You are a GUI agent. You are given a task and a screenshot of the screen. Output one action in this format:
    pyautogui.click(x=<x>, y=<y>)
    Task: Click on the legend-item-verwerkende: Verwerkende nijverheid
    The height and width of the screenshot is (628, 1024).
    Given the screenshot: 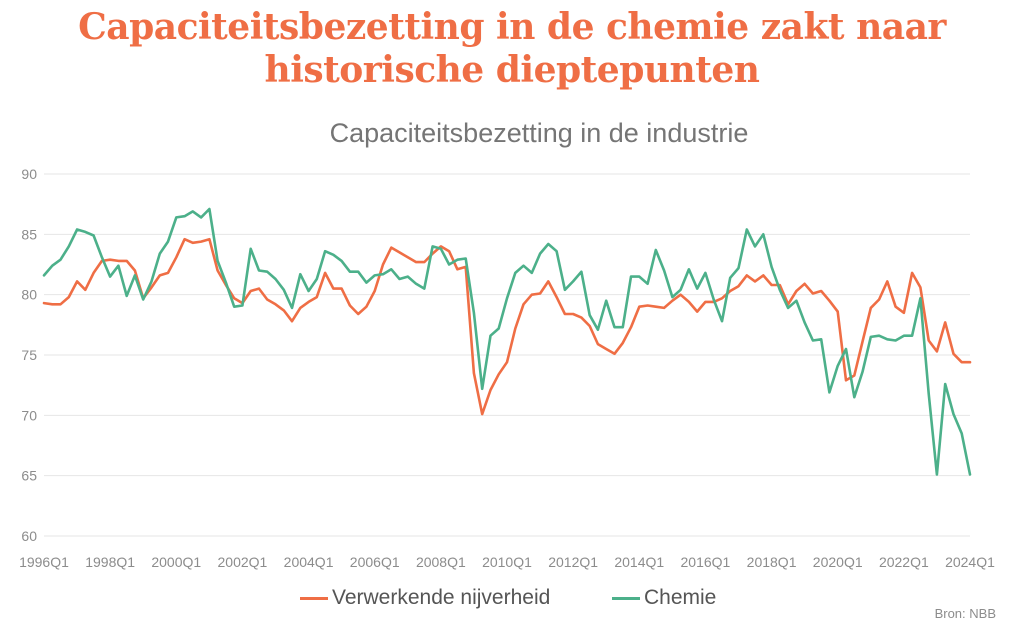 What is the action you would take?
    pyautogui.click(x=425, y=598)
    